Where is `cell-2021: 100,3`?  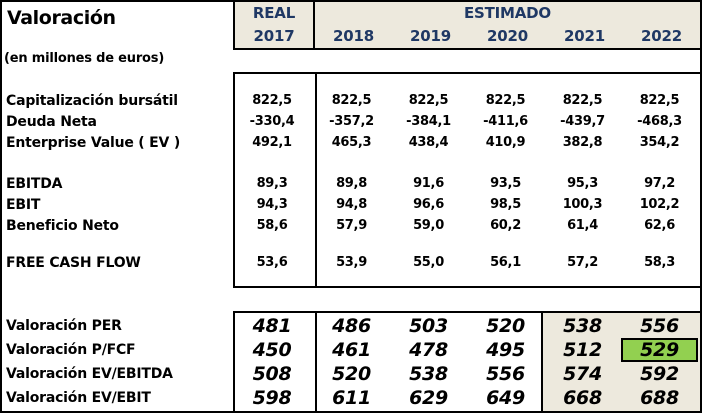
cell-2021: 100,3 is located at coordinates (582, 204).